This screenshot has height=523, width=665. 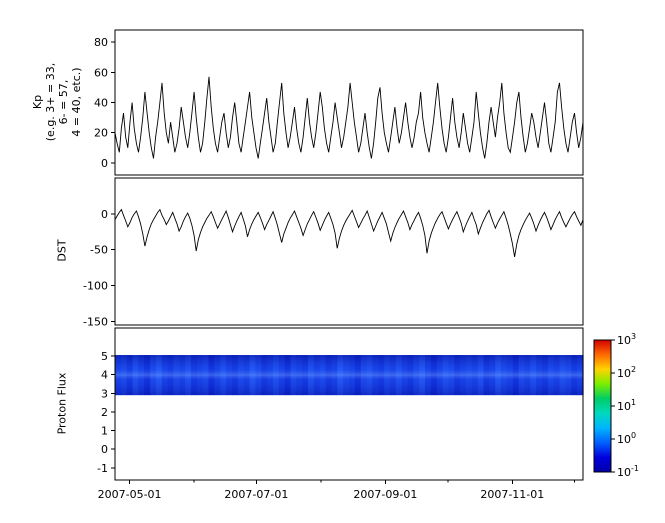 What do you see at coordinates (349, 375) in the screenshot?
I see `proton-flux-band-shading` at bounding box center [349, 375].